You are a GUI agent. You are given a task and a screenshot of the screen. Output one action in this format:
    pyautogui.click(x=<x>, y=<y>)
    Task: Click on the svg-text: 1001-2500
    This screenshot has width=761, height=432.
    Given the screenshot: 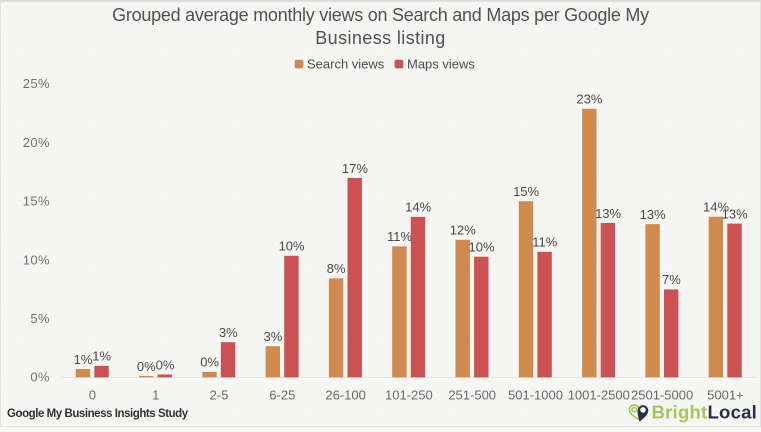 What is the action you would take?
    pyautogui.click(x=599, y=395)
    